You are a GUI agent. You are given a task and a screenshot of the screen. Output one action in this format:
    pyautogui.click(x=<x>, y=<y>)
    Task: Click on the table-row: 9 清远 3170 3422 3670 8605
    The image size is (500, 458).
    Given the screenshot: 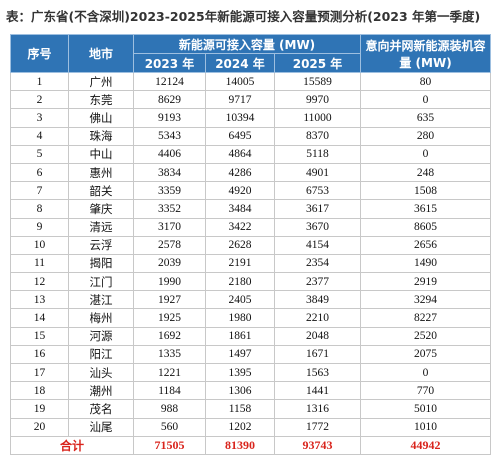 What is the action you would take?
    pyautogui.click(x=251, y=227)
    